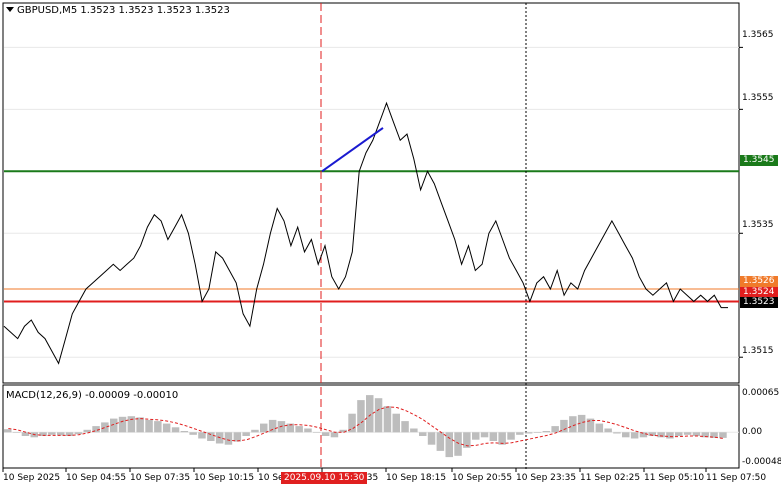 Image resolution: width=781 pixels, height=489 pixels. Describe the element at coordinates (758, 351) in the screenshot. I see `price-label: 1.3515` at that location.